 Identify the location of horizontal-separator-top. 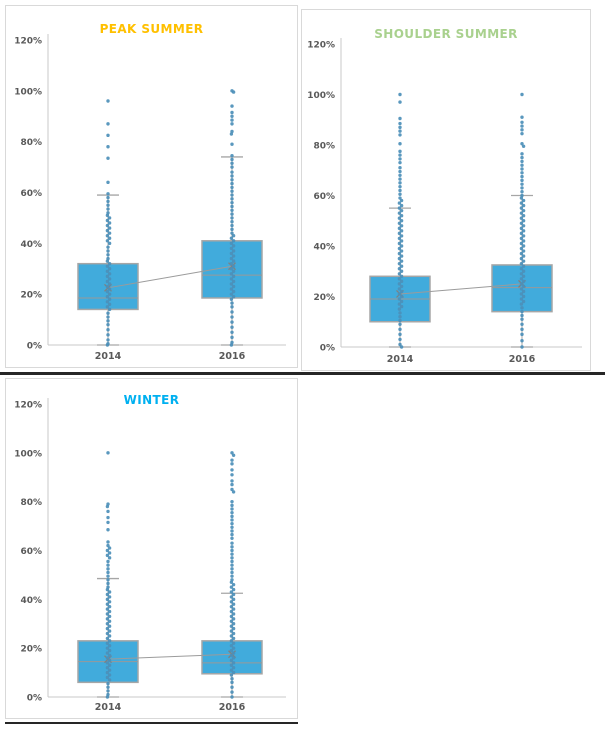
(302, 373).